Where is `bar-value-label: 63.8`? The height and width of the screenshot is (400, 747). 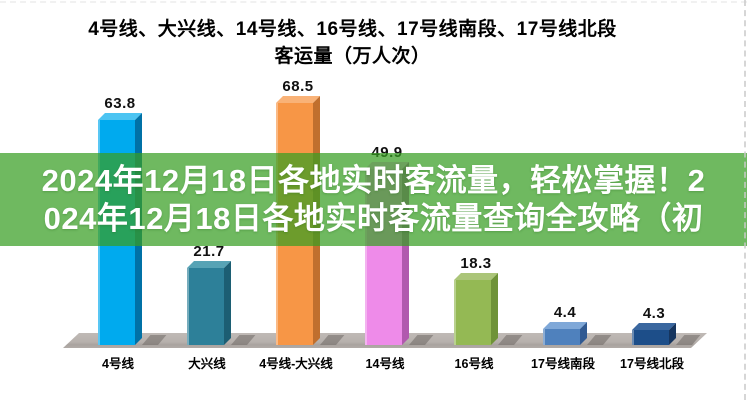
bar-value-label: 63.8 is located at coordinates (120, 103).